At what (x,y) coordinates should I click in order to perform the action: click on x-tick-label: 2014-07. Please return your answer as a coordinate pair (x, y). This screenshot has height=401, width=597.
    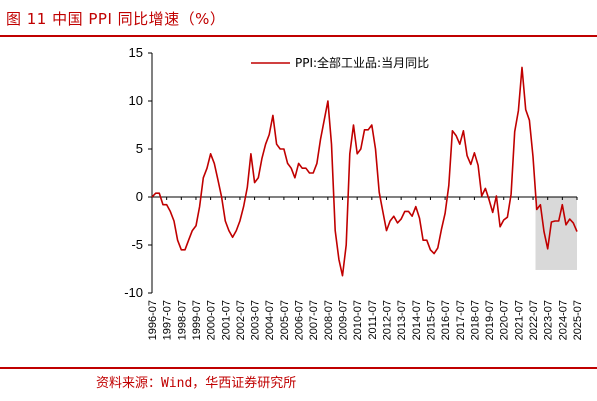
    Looking at the image, I should click on (417, 320).